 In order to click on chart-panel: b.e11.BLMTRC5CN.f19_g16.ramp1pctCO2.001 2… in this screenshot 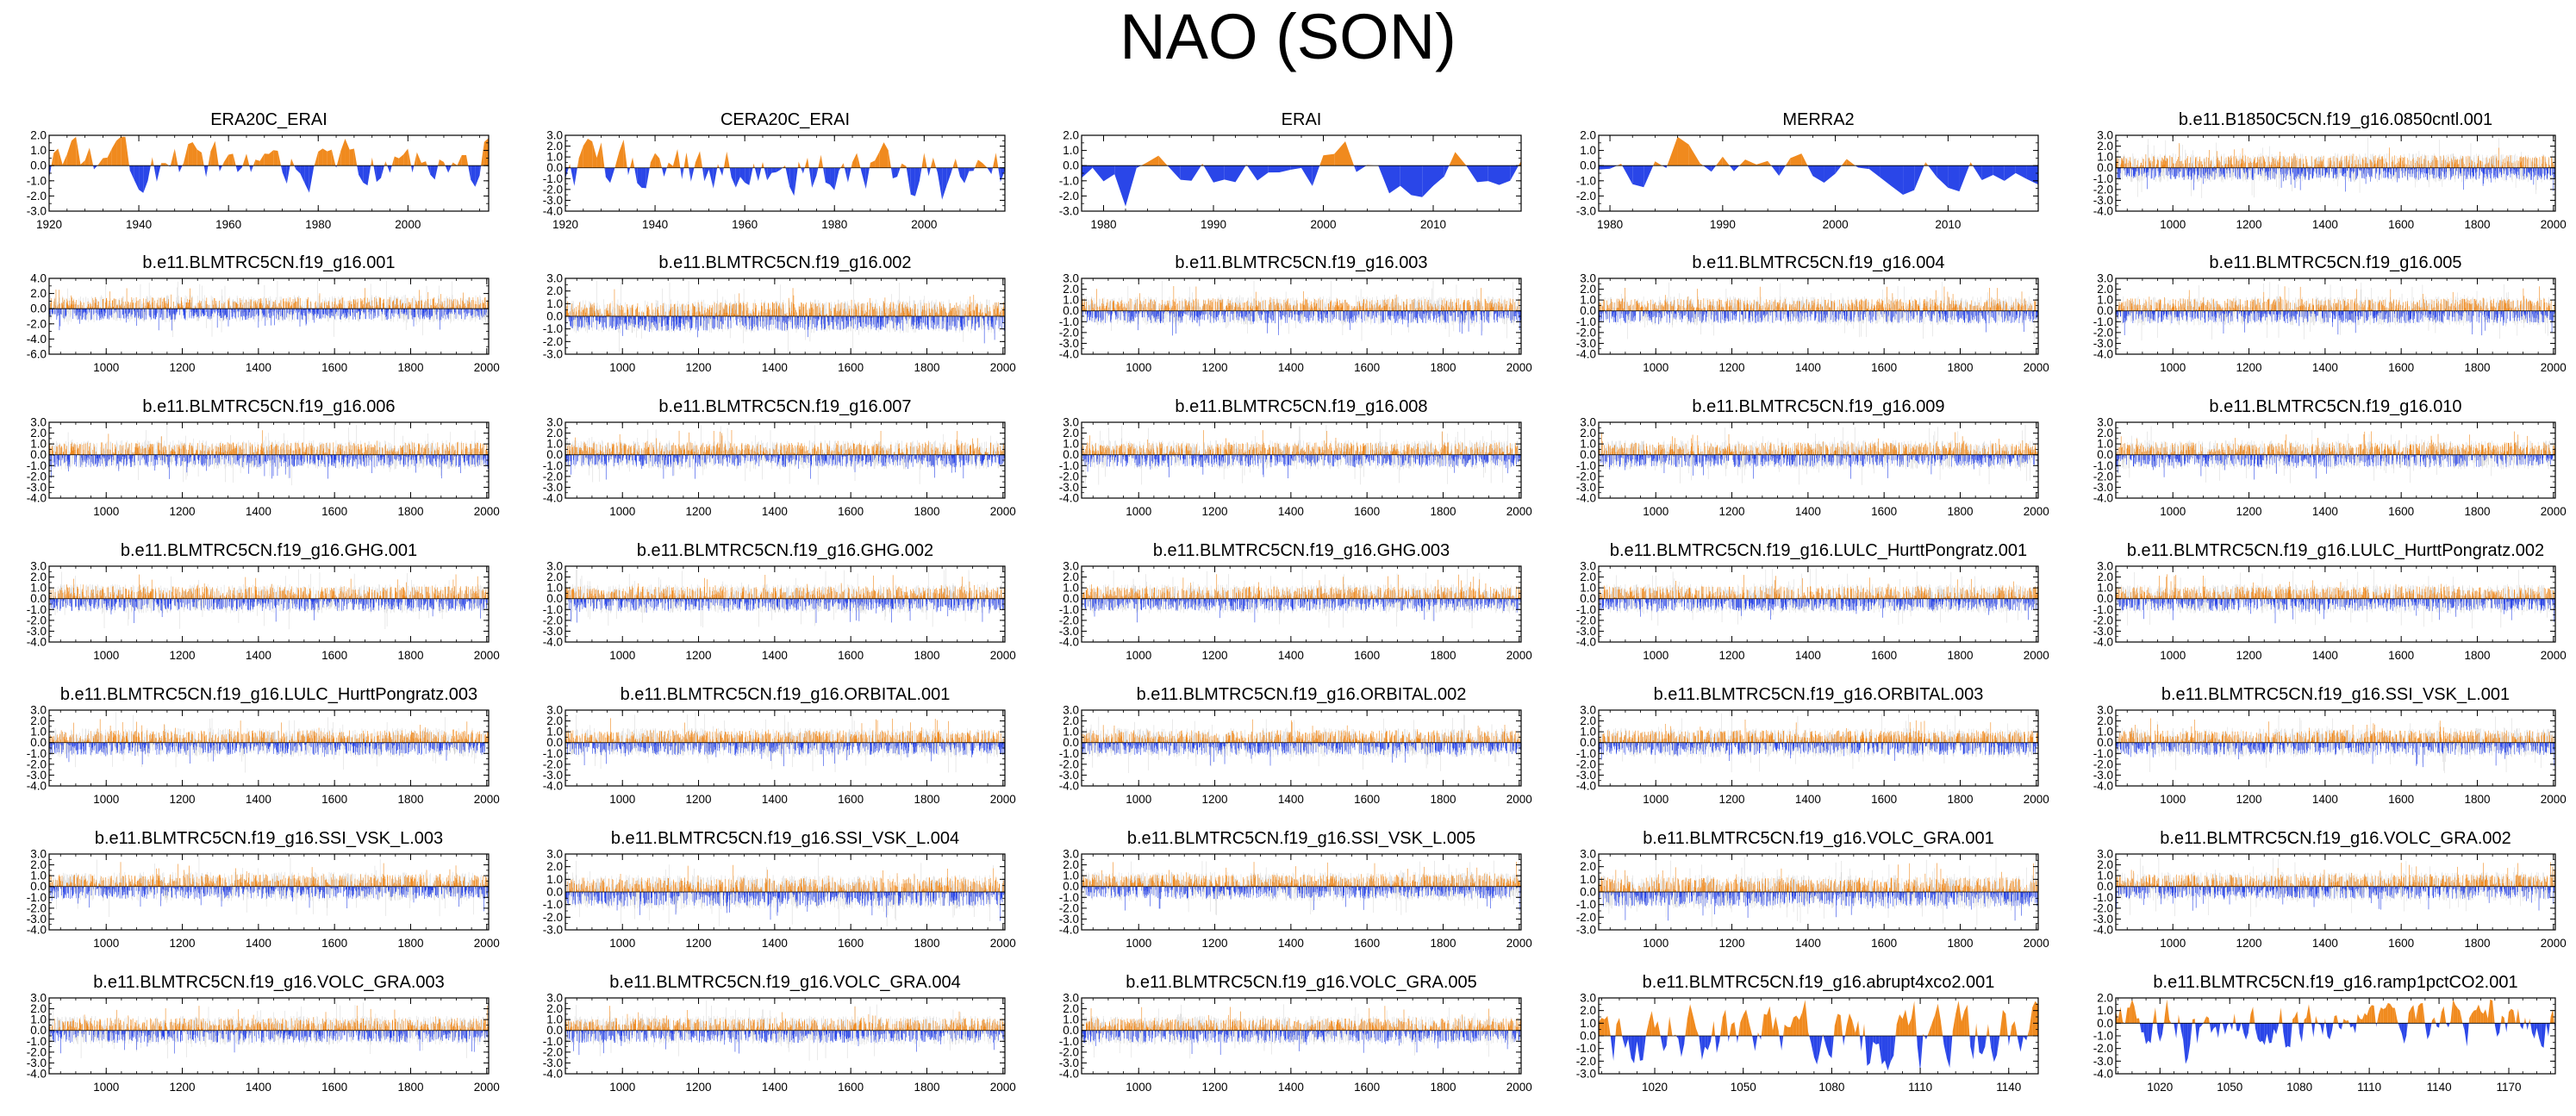, I will do `click(2324, 1033)`.